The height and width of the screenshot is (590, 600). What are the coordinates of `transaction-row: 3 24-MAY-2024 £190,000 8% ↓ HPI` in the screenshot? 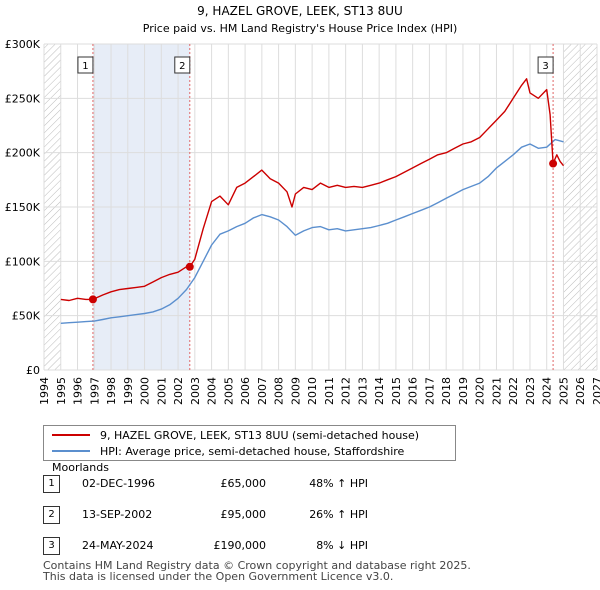 It's located at (300, 547).